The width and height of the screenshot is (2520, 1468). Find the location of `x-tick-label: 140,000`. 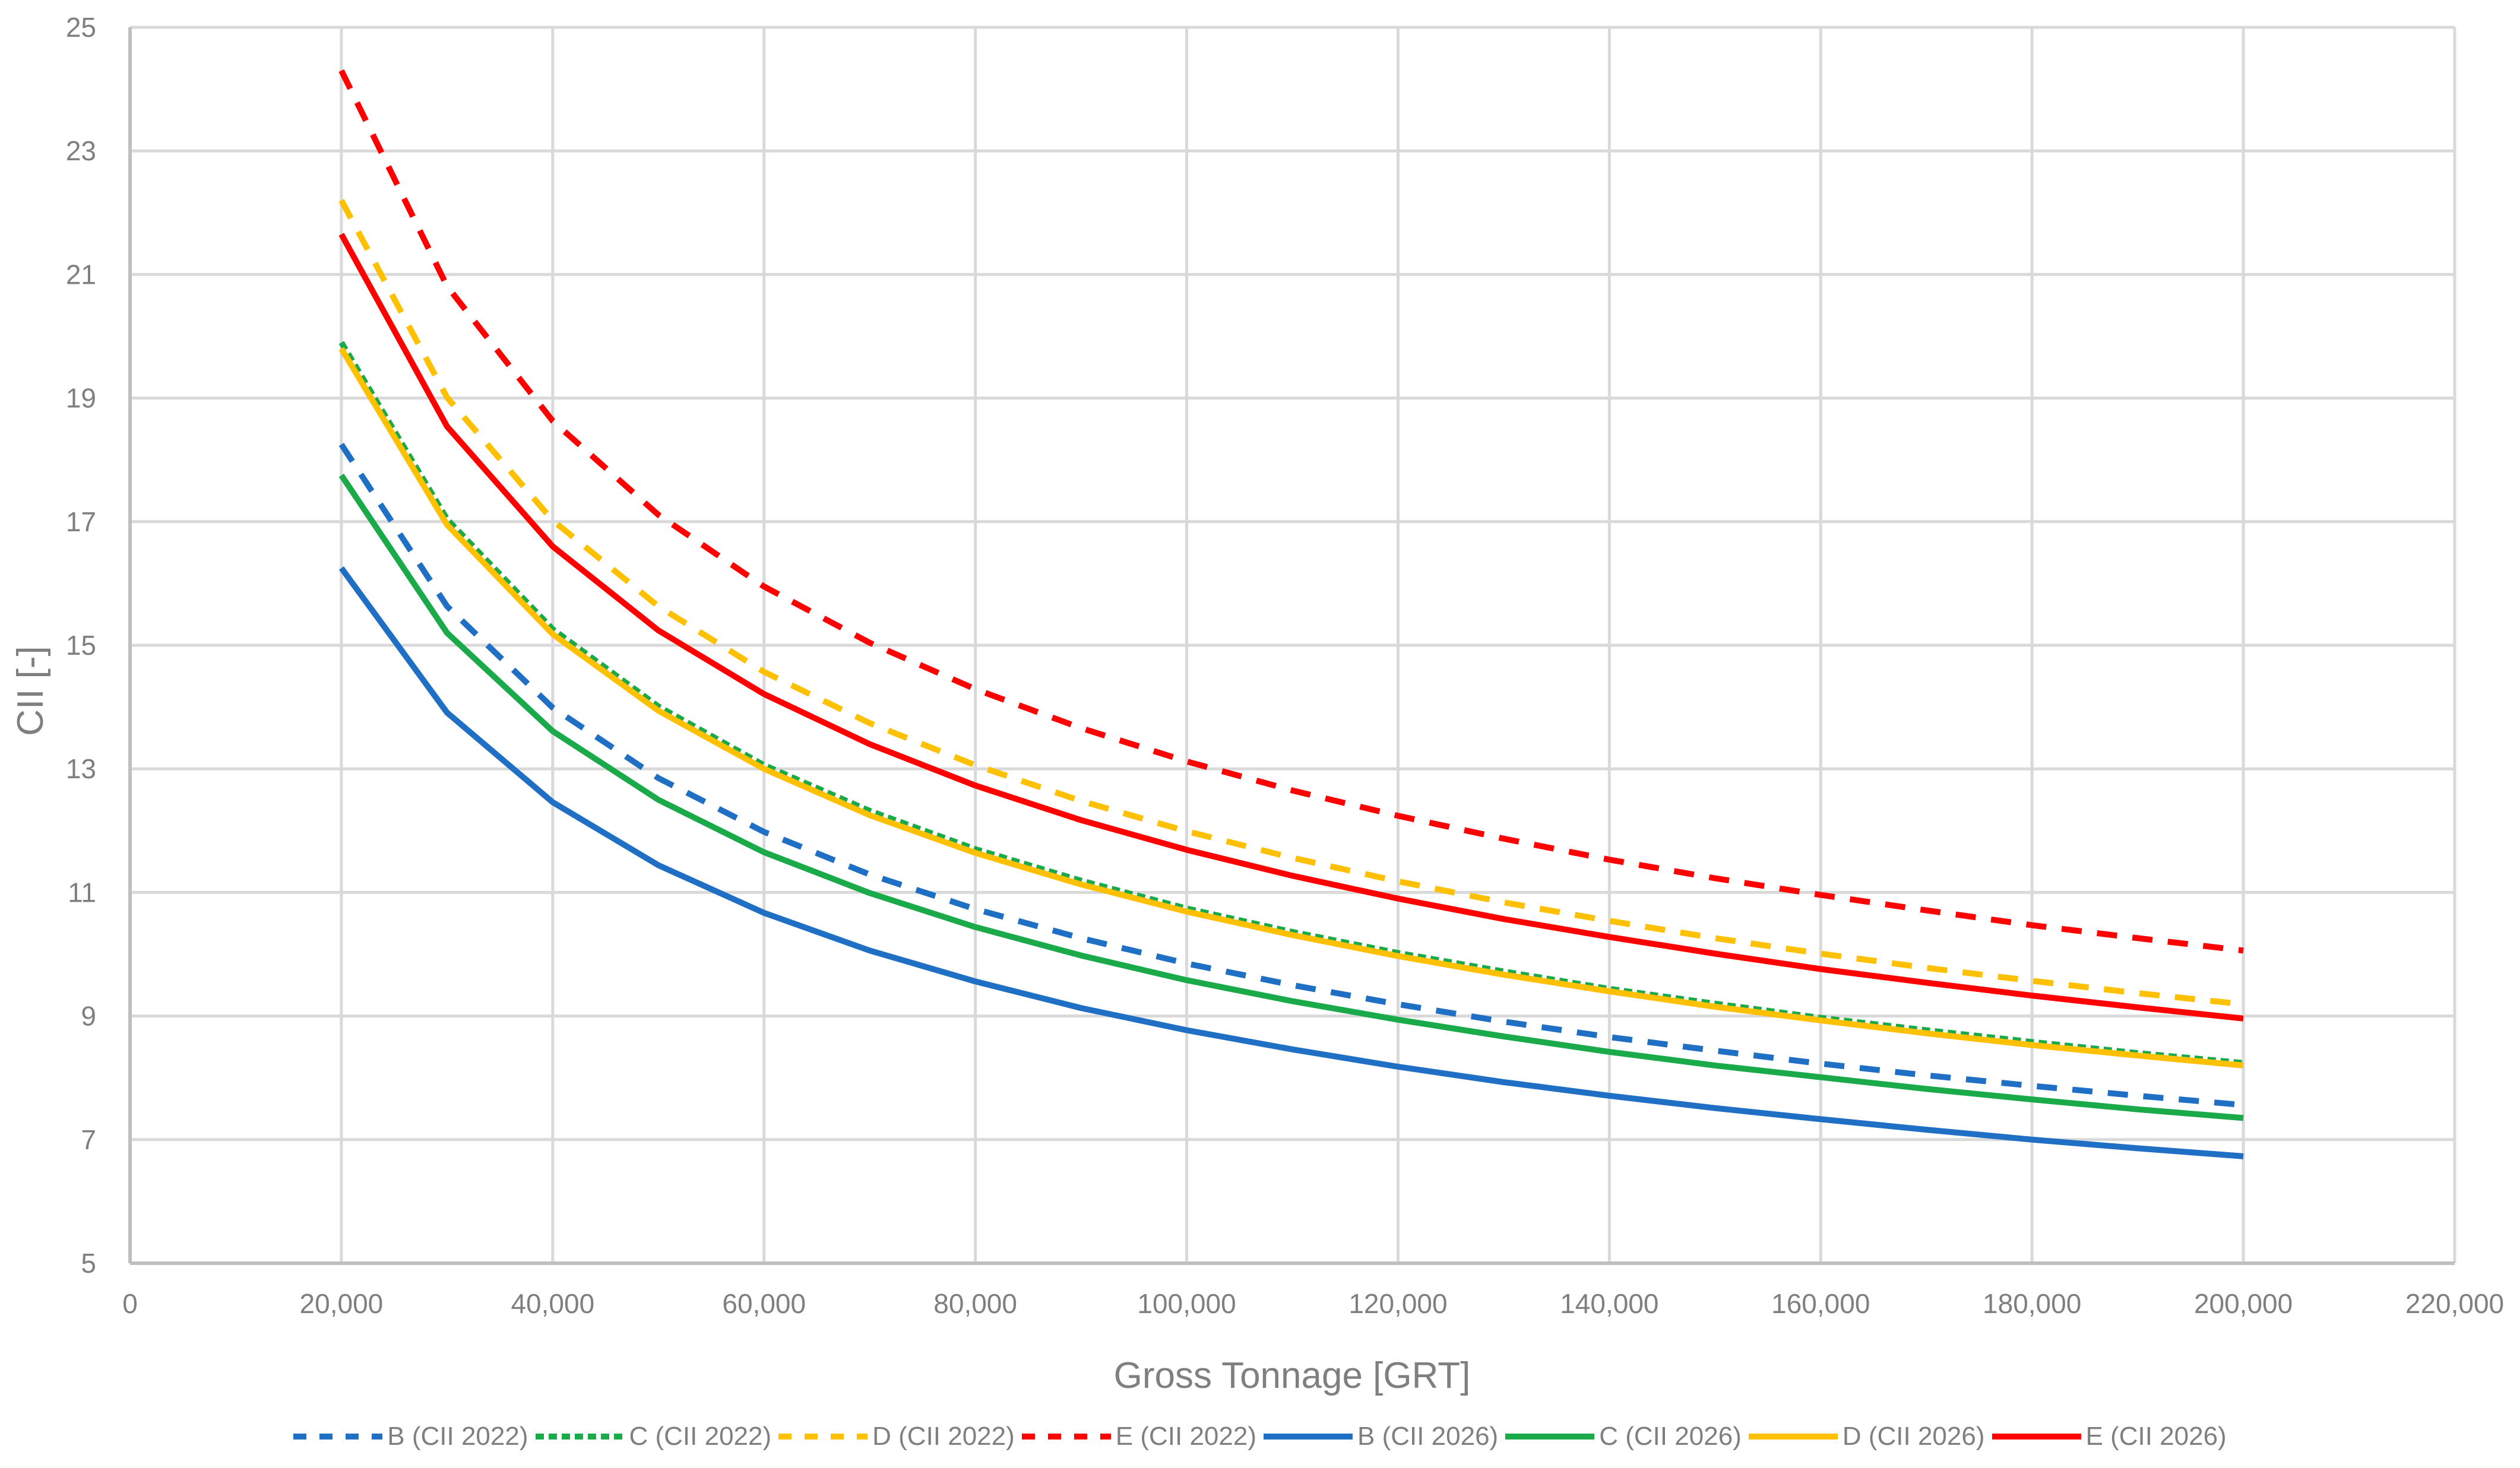

x-tick-label: 140,000 is located at coordinates (1609, 1303).